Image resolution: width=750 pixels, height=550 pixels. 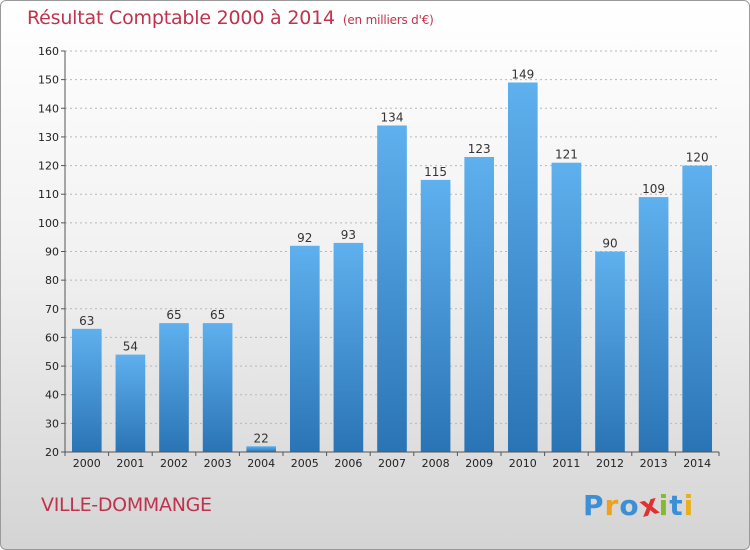 I want to click on data-label-2010: 149, so click(x=522, y=75).